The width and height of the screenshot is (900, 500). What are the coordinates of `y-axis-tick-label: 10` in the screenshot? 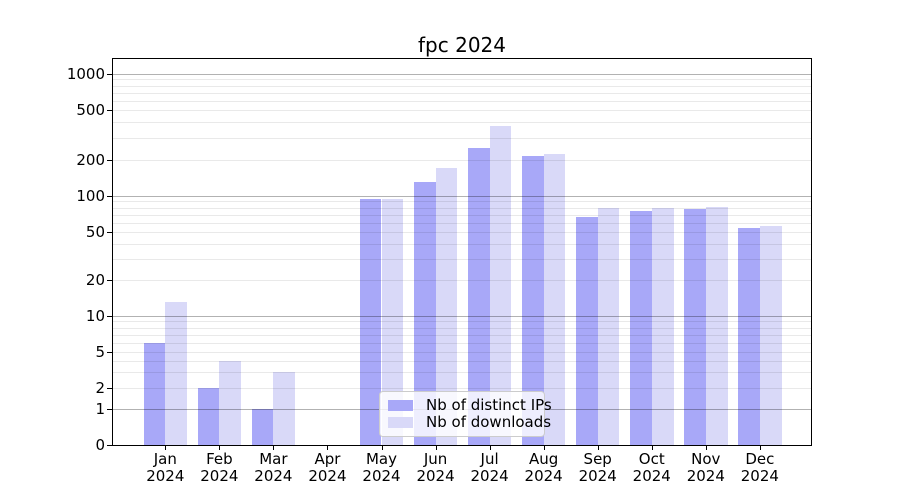 It's located at (95, 316).